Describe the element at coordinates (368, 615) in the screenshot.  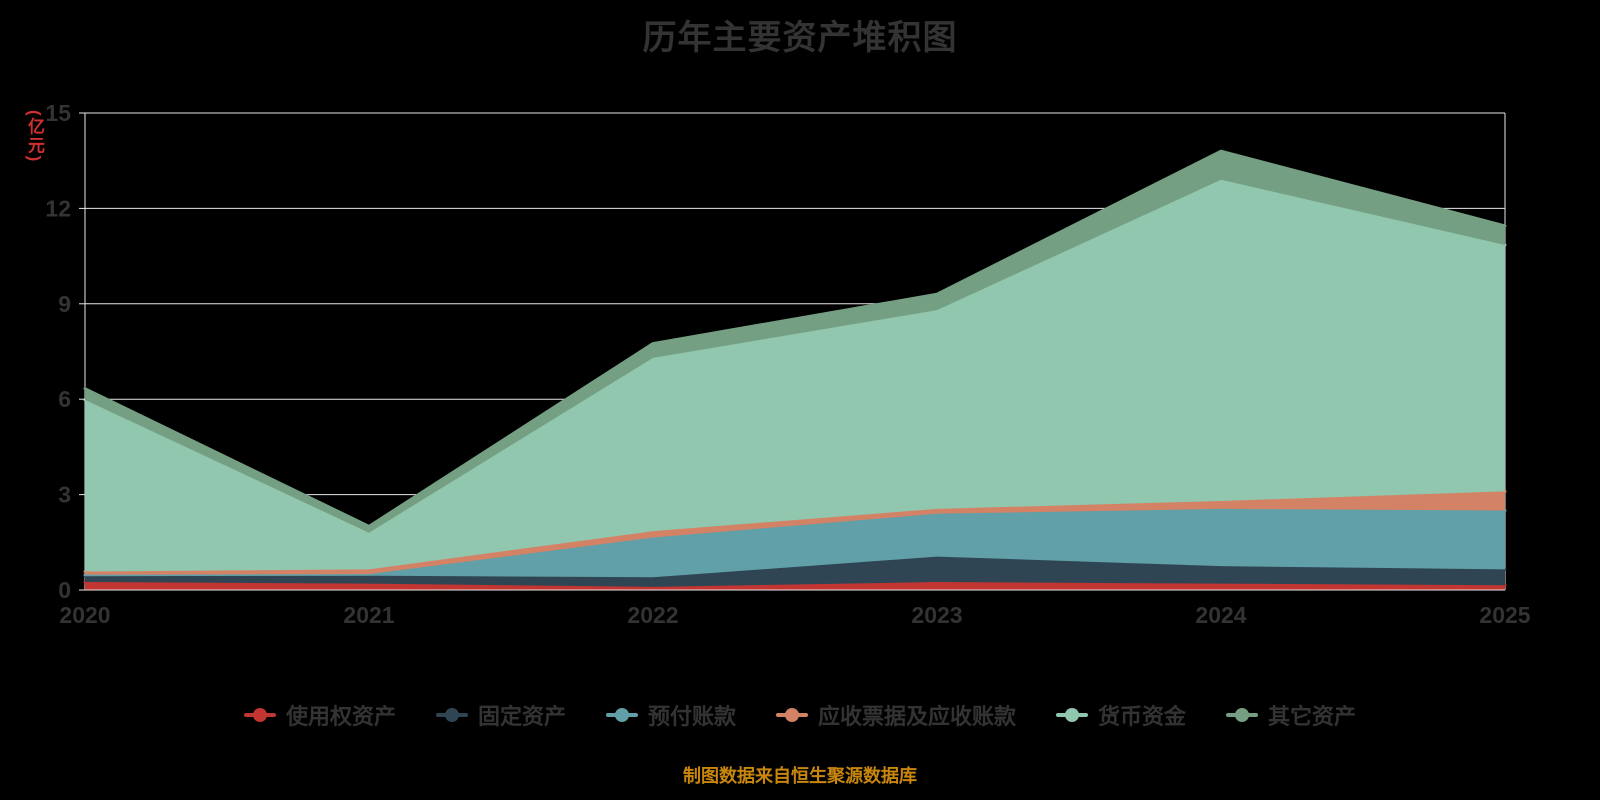
I see `x-tick-label: 2021` at that location.